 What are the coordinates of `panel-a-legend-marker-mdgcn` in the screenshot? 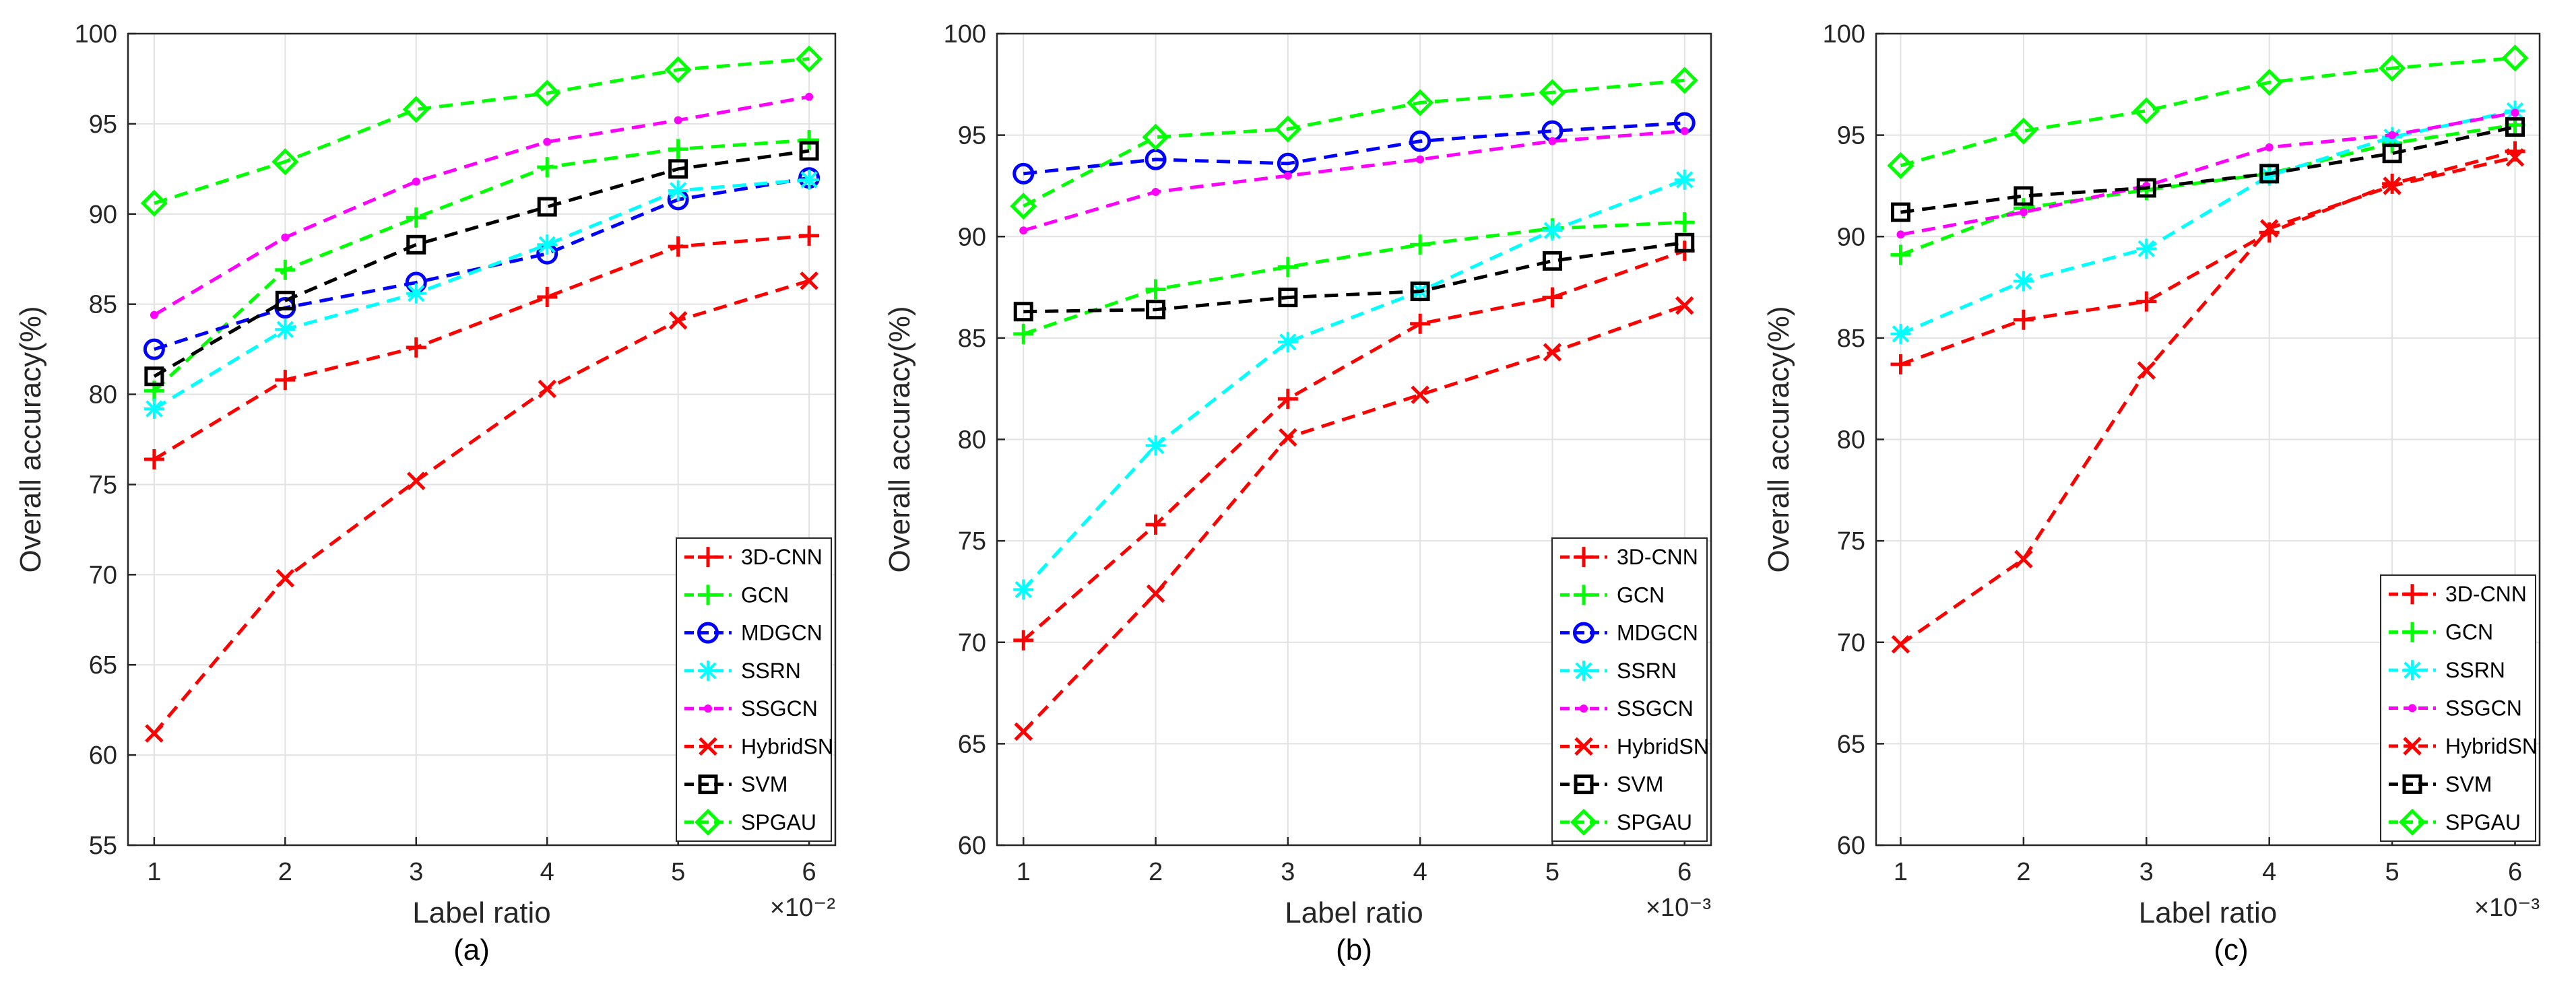 It's located at (708, 633).